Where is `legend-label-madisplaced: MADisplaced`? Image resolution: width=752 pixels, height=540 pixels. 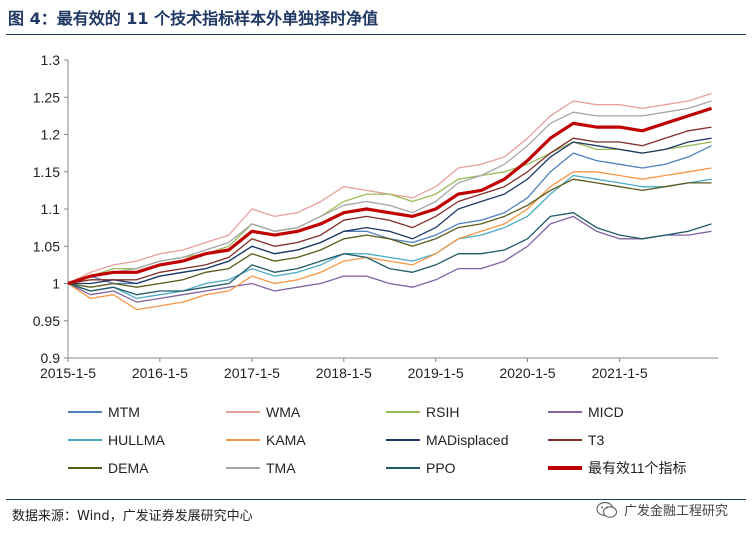
legend-label-madisplaced: MADisplaced is located at coordinates (467, 440).